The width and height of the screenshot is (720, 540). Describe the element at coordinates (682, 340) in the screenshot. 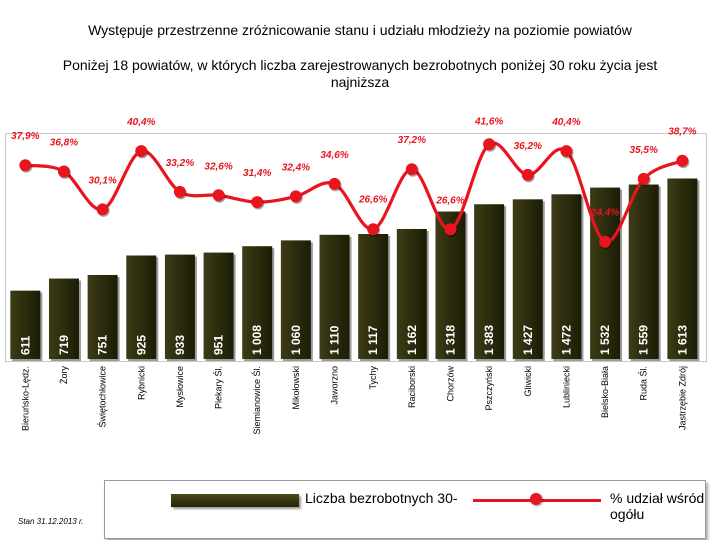

I see `bar-value-label: 1 613` at that location.